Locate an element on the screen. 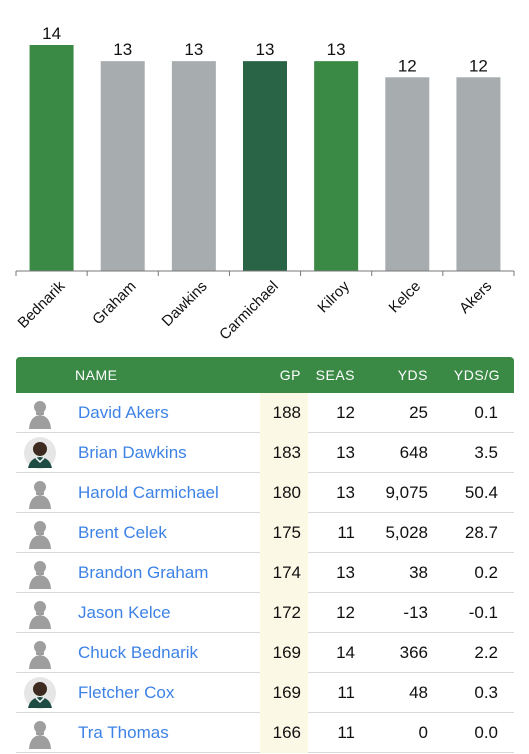  table-row: Brandon Graham 174 13 38 0.2 is located at coordinates (265, 573).